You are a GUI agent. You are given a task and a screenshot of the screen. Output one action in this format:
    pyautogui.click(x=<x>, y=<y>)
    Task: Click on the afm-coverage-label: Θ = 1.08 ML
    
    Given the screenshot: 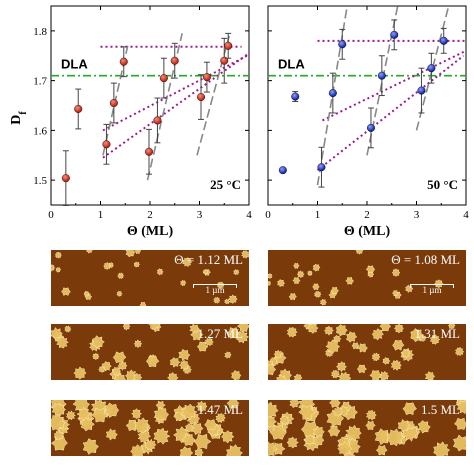 What is the action you would take?
    pyautogui.click(x=425, y=259)
    